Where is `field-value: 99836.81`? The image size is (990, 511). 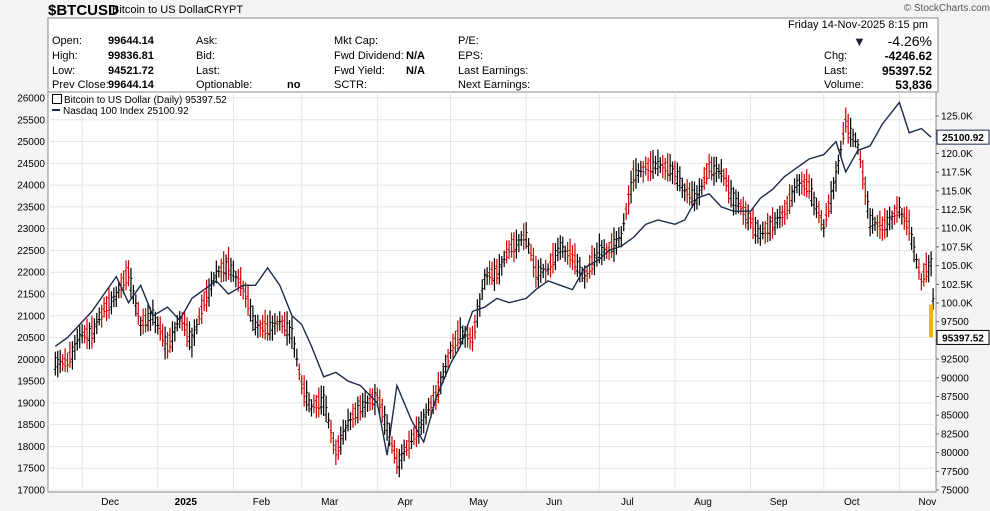 field-value: 99836.81 is located at coordinates (131, 56).